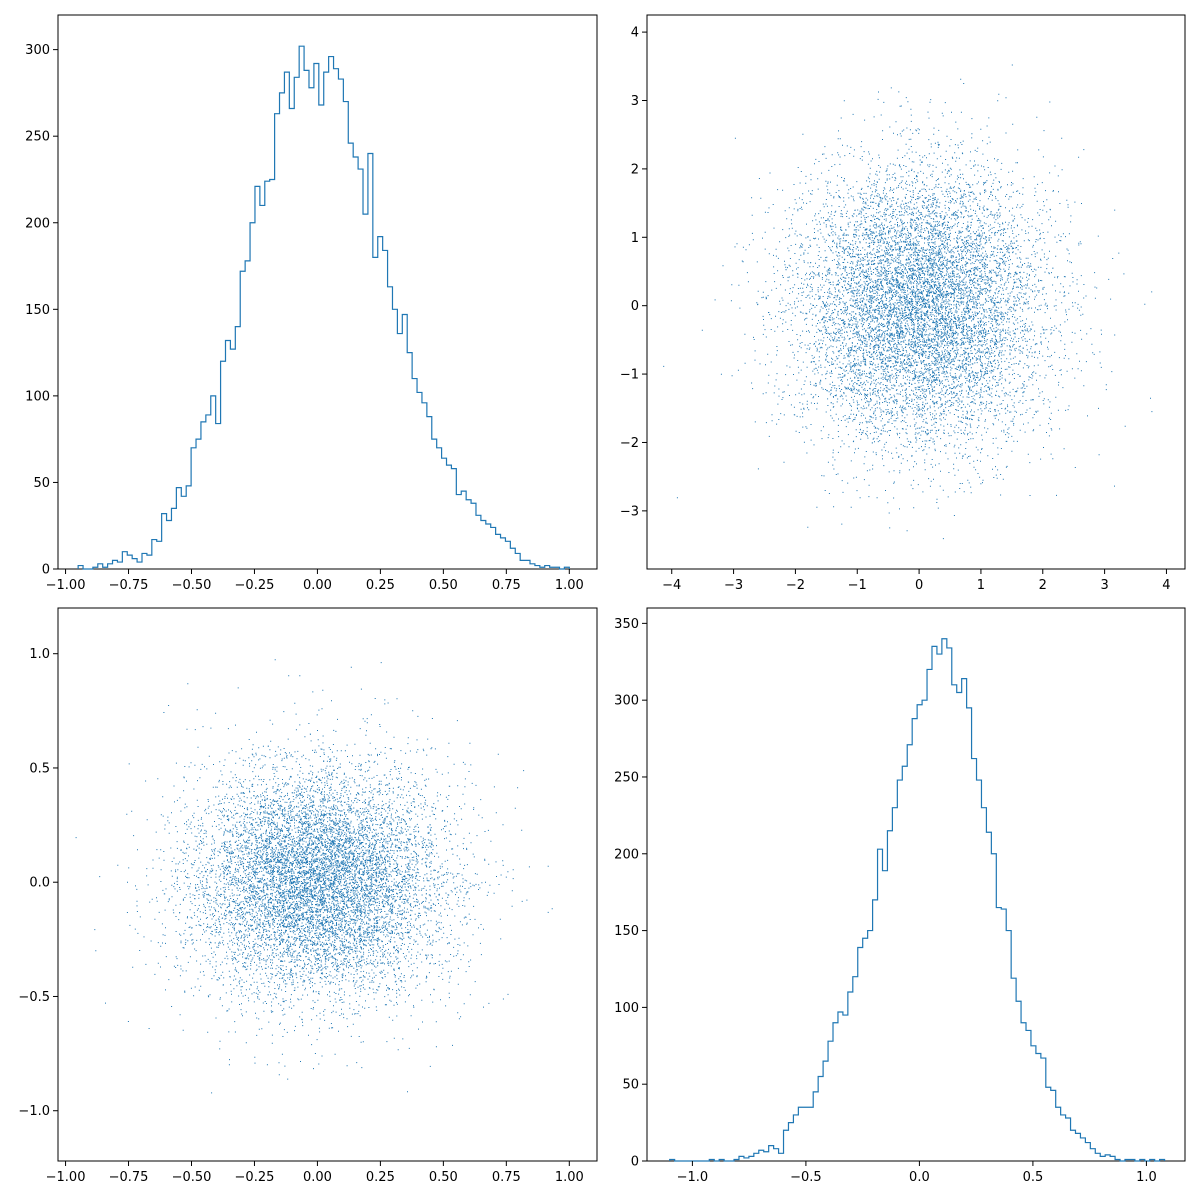 The width and height of the screenshot is (1200, 1200). What do you see at coordinates (981, 585) in the screenshot?
I see `x-tick-label: 1` at bounding box center [981, 585].